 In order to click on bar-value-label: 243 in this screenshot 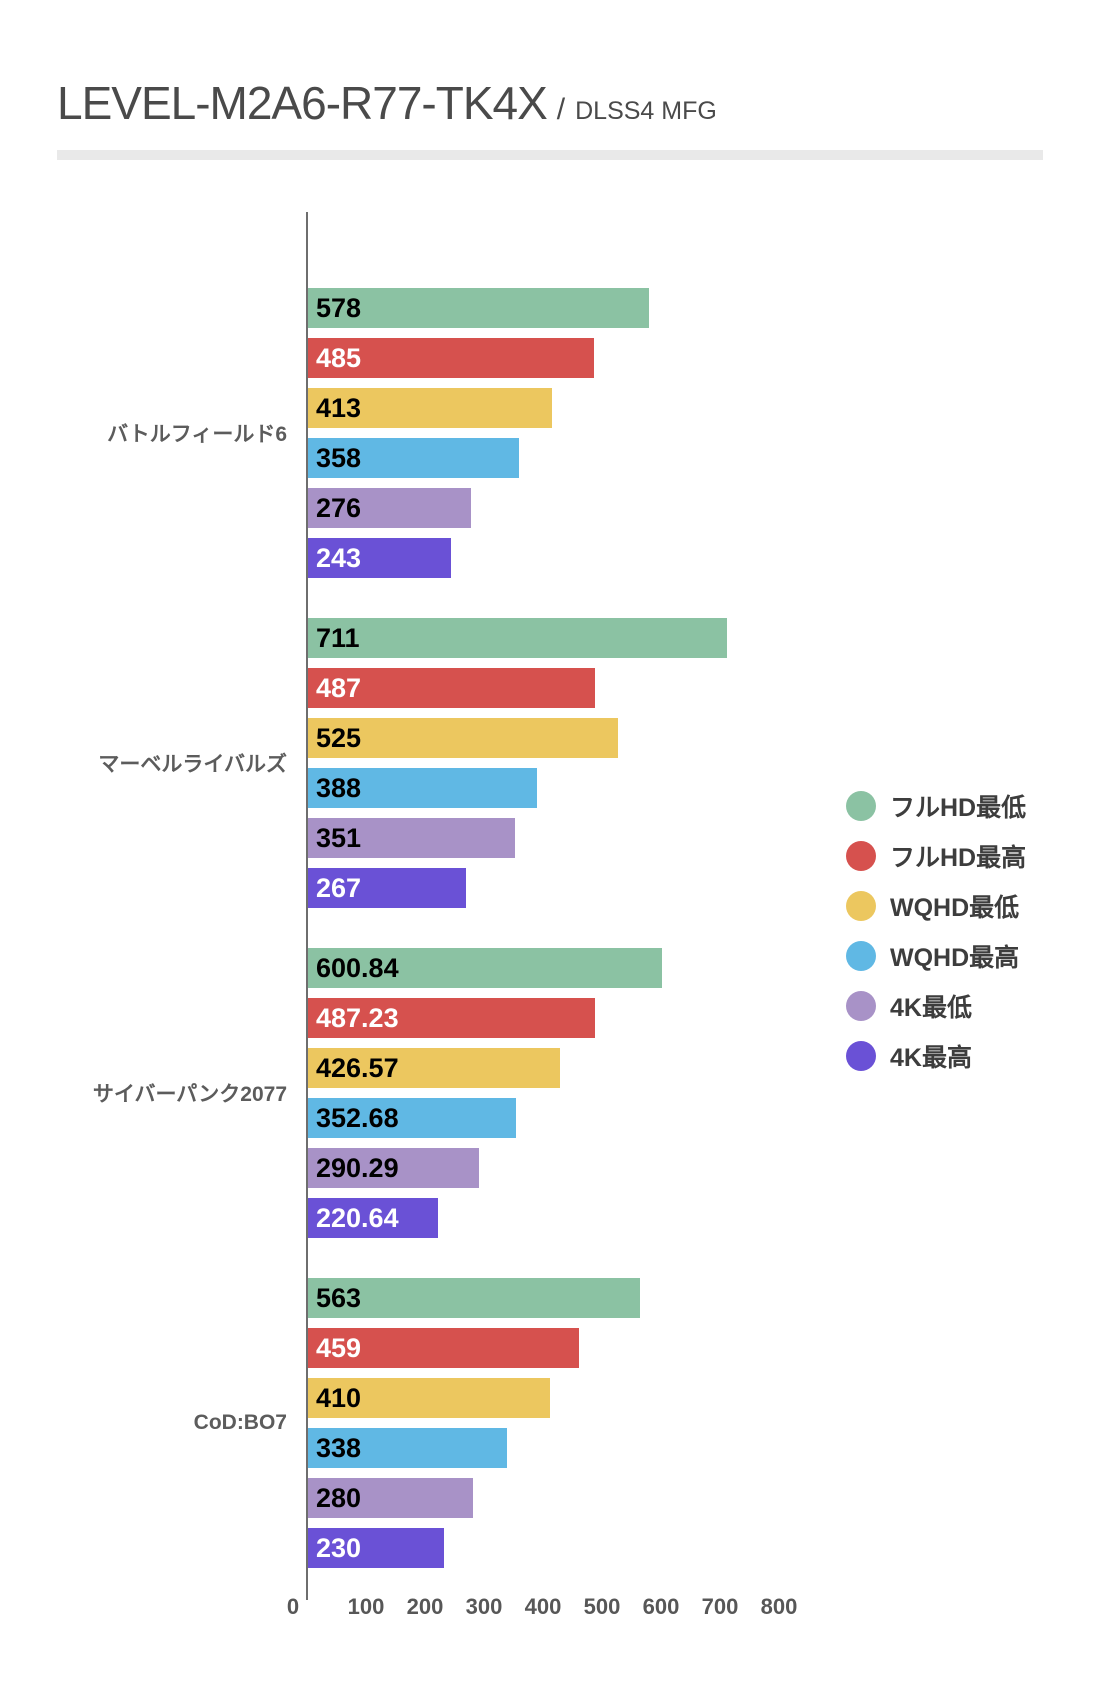, I will do `click(339, 557)`.